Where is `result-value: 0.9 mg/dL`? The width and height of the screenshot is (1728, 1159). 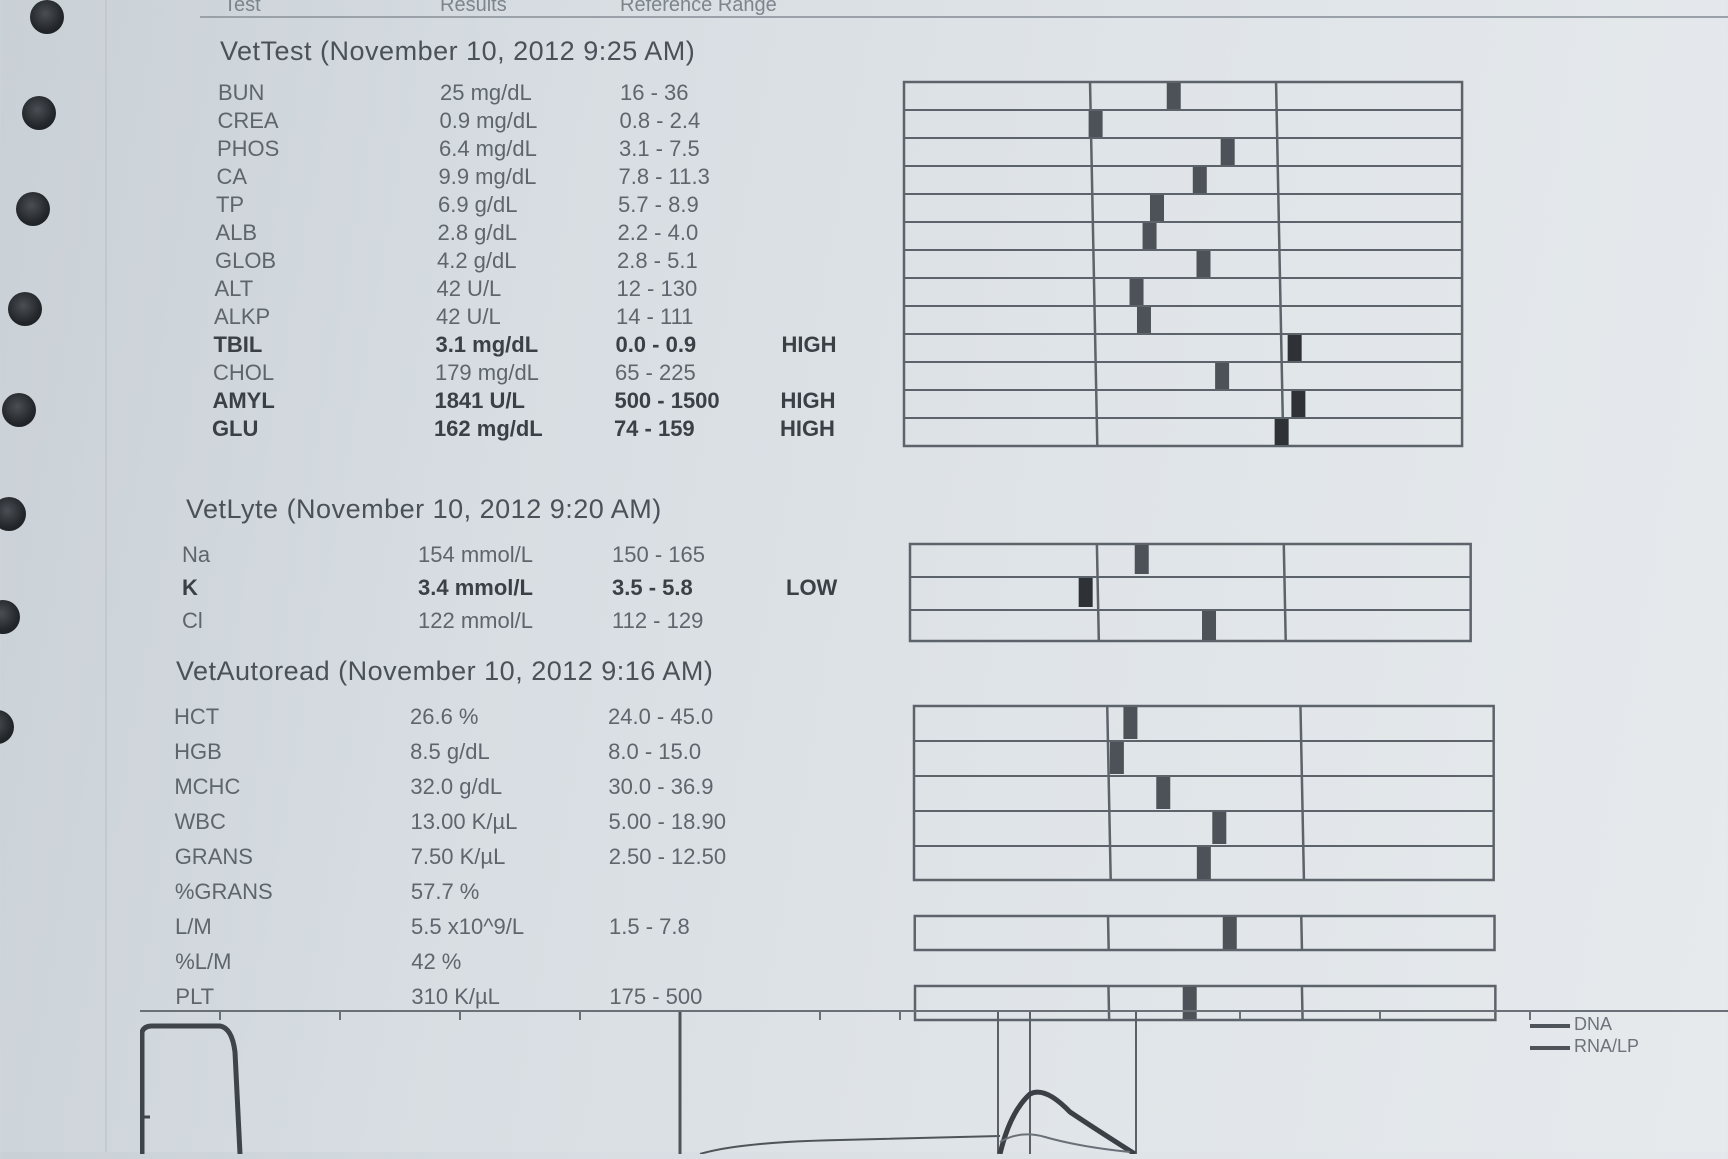
result-value: 0.9 mg/dL is located at coordinates (488, 120).